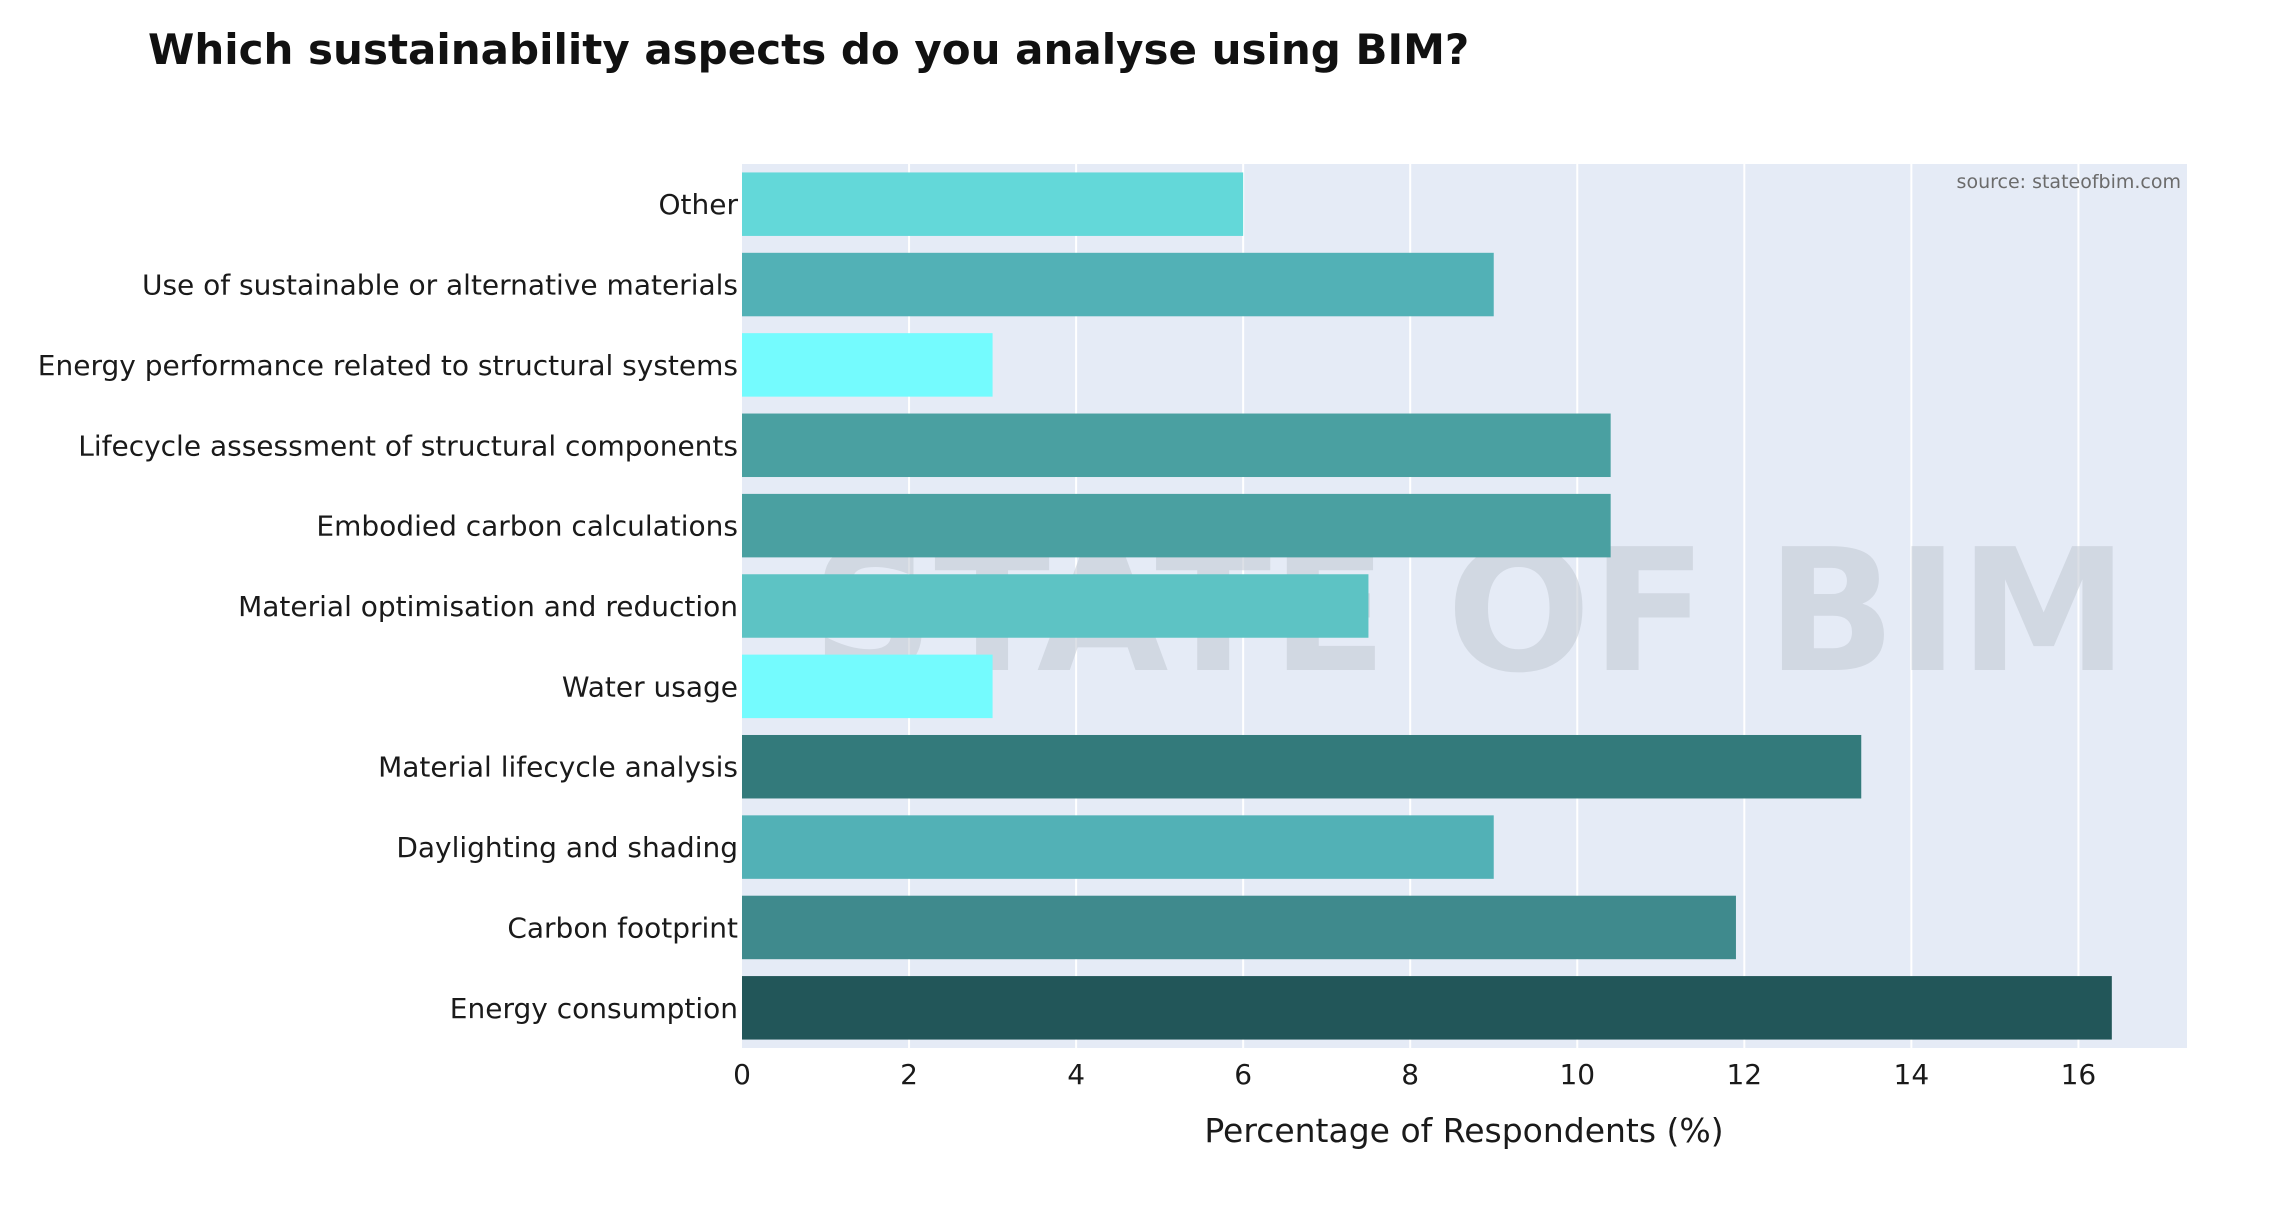 This screenshot has width=2278, height=1214. Describe the element at coordinates (1239, 927) in the screenshot. I see `bar-carbon-footprint` at that location.